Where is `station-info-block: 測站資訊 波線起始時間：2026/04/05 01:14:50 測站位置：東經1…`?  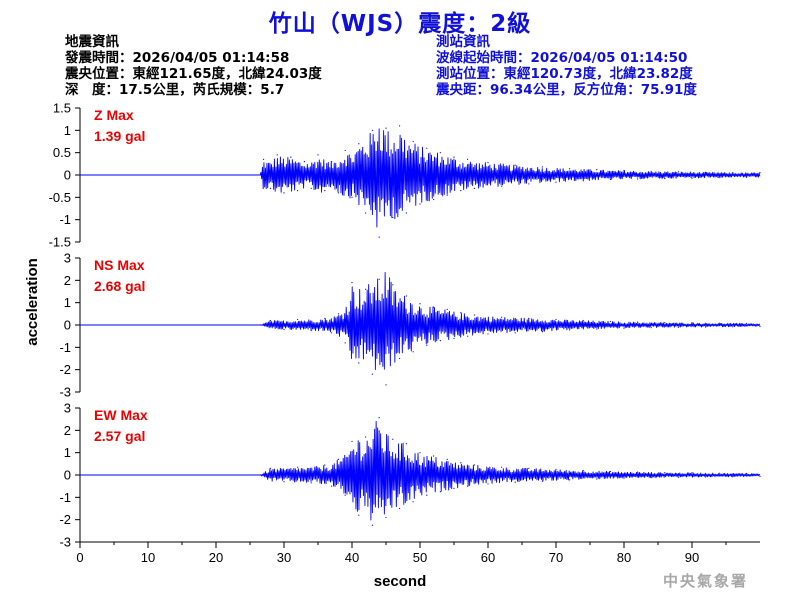
station-info-block: 測站資訊 波線起始時間：2026/04/05 01:14:50 測站位置：東經1… is located at coordinates (566, 66).